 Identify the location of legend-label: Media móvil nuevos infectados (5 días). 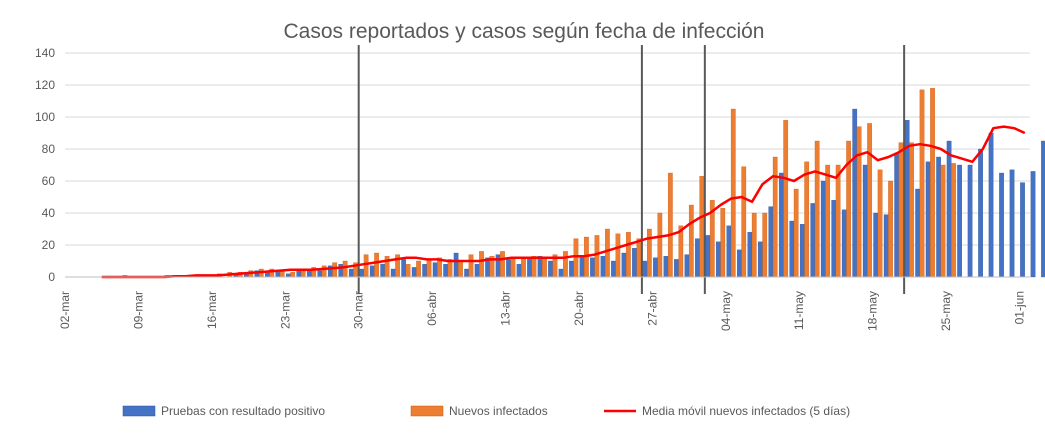
(746, 411).